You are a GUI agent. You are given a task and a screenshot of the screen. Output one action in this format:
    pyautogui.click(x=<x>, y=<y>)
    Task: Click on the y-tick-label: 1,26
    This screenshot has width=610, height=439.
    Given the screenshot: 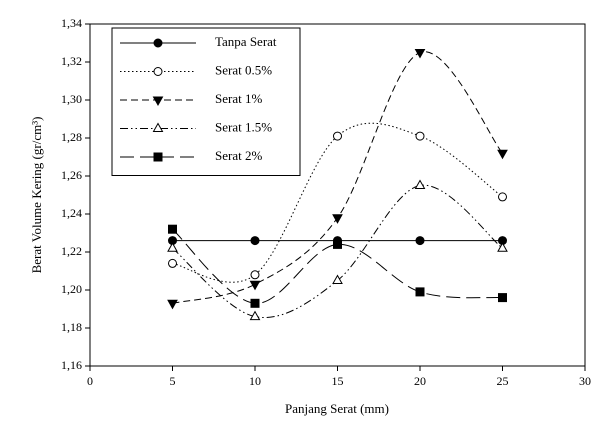 What is the action you would take?
    pyautogui.click(x=71, y=175)
    